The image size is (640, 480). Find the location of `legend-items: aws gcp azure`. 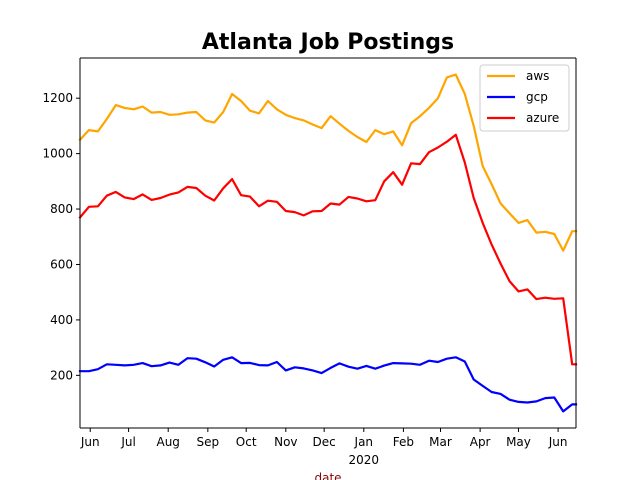

legend-items: aws gcp azure is located at coordinates (523, 97).